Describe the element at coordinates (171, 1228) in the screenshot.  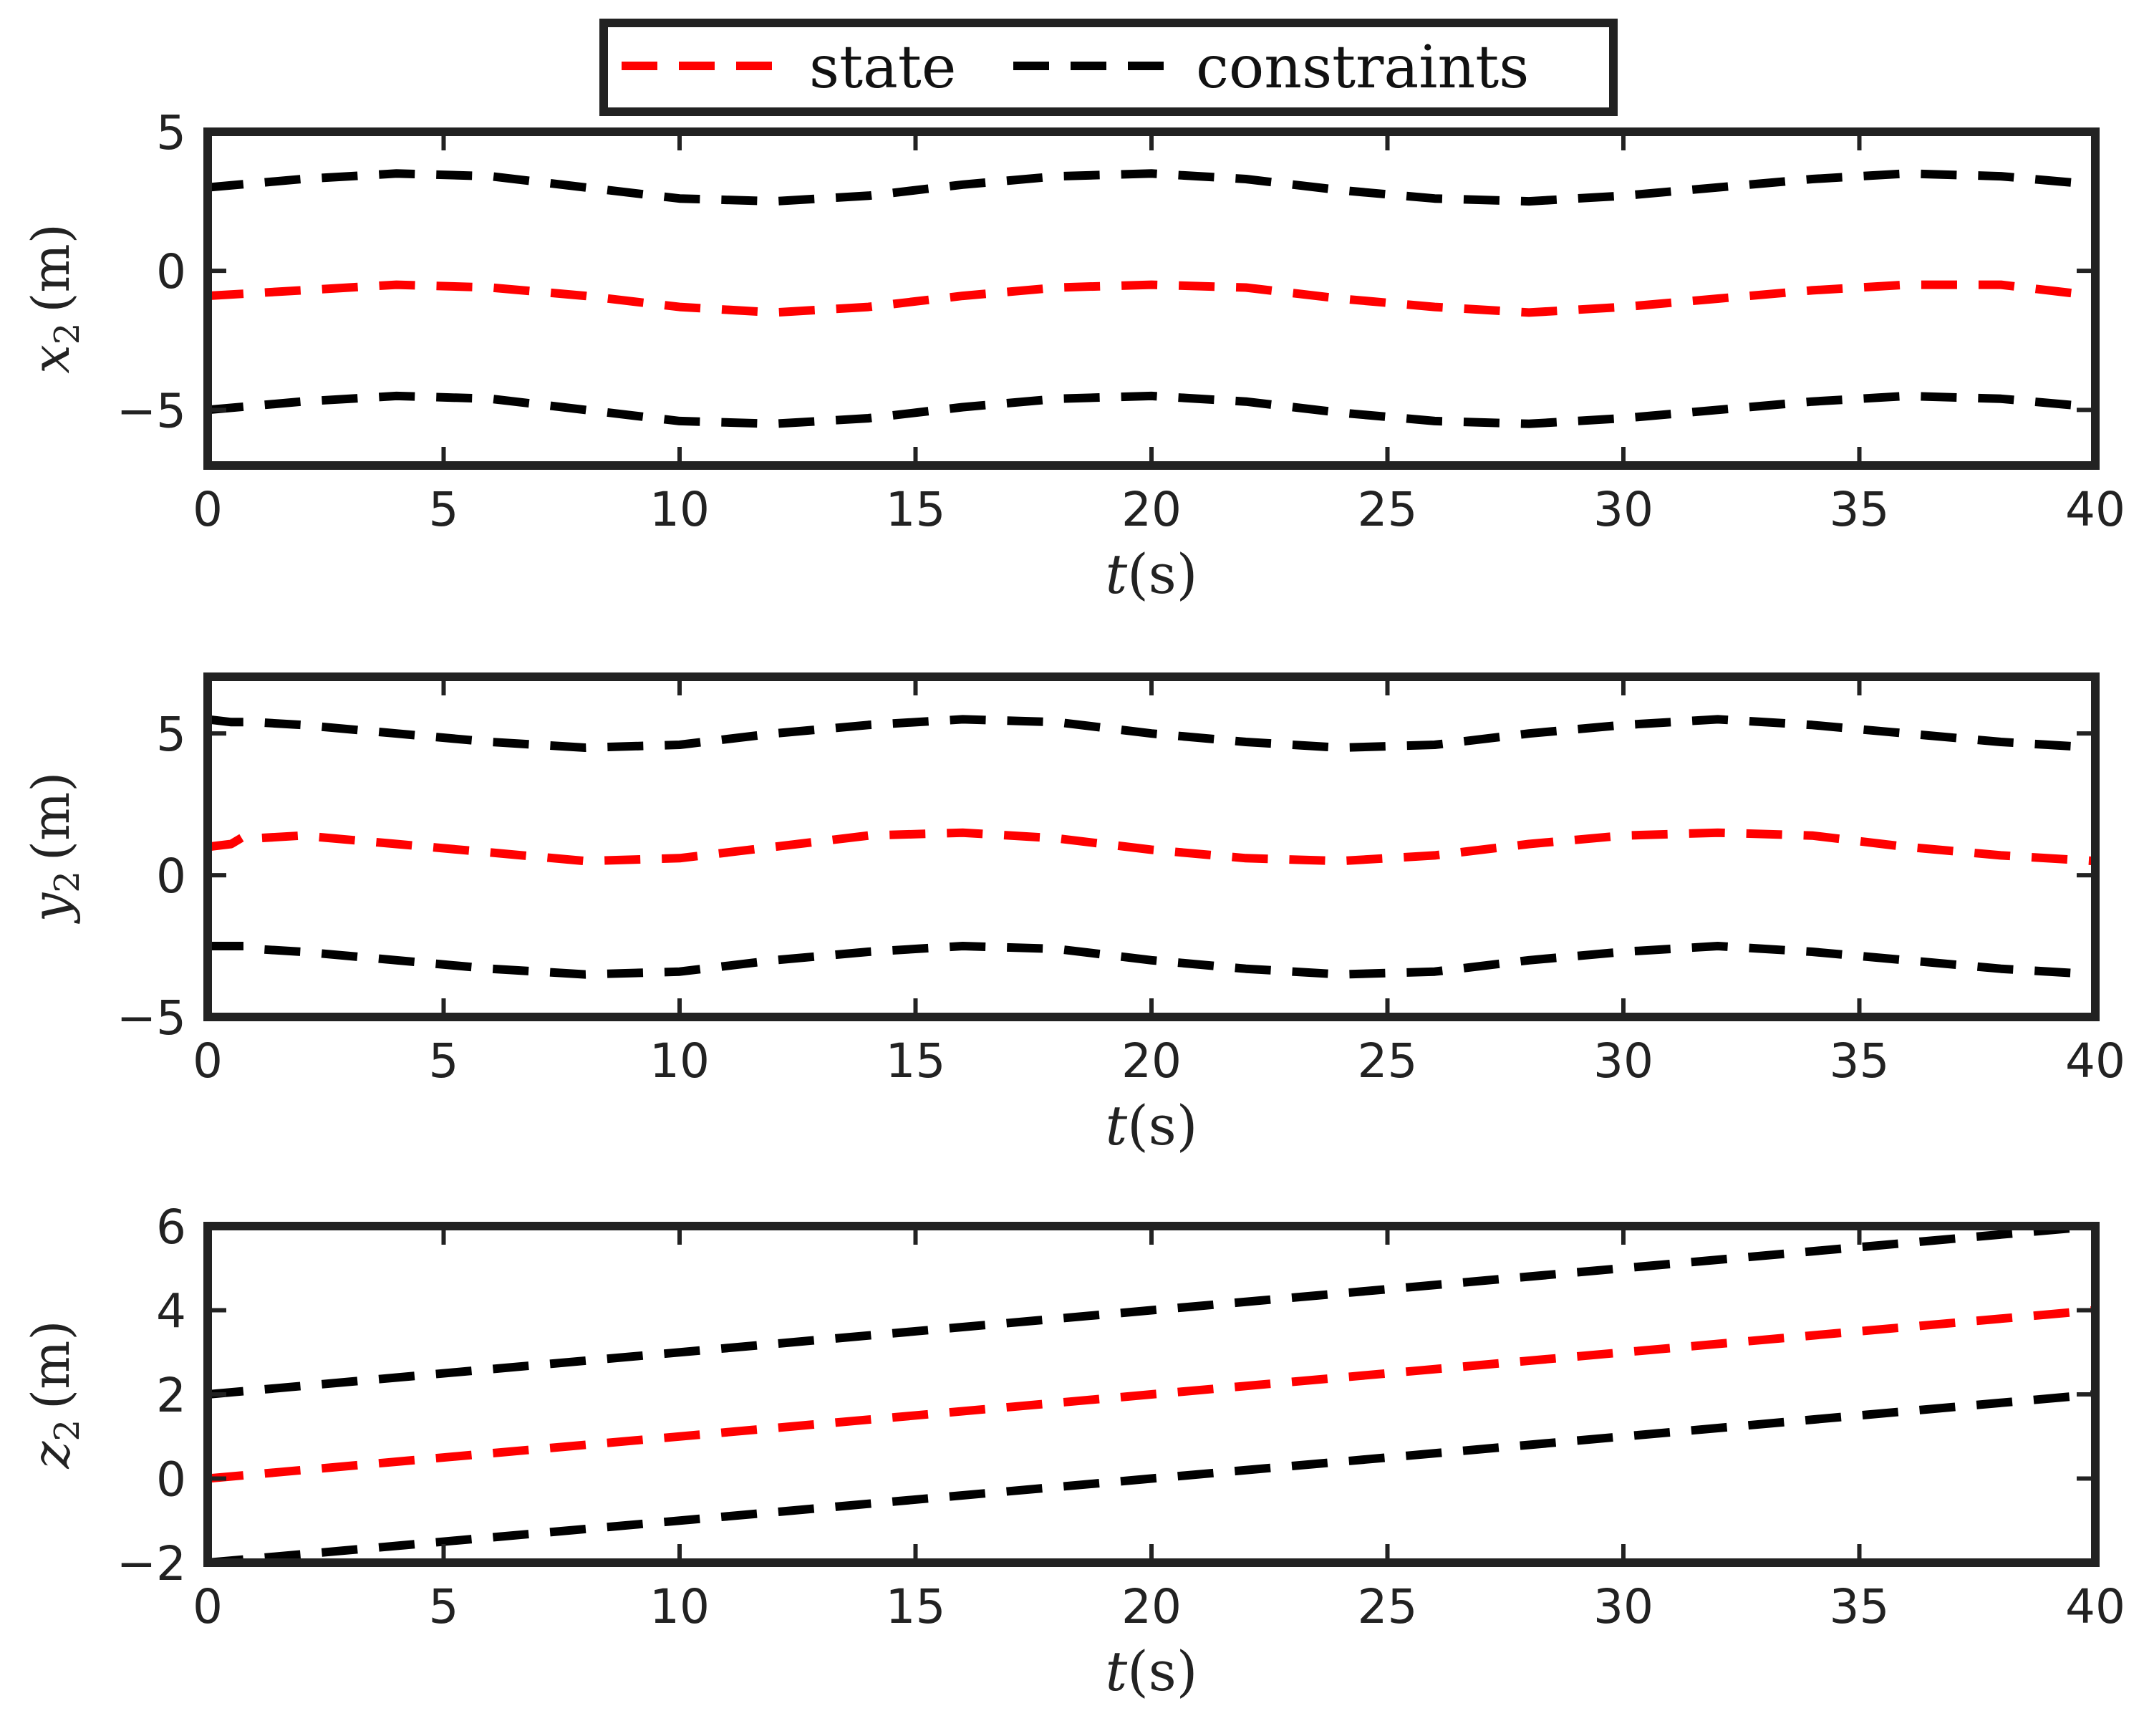
I see `y-tick-label: 6` at that location.